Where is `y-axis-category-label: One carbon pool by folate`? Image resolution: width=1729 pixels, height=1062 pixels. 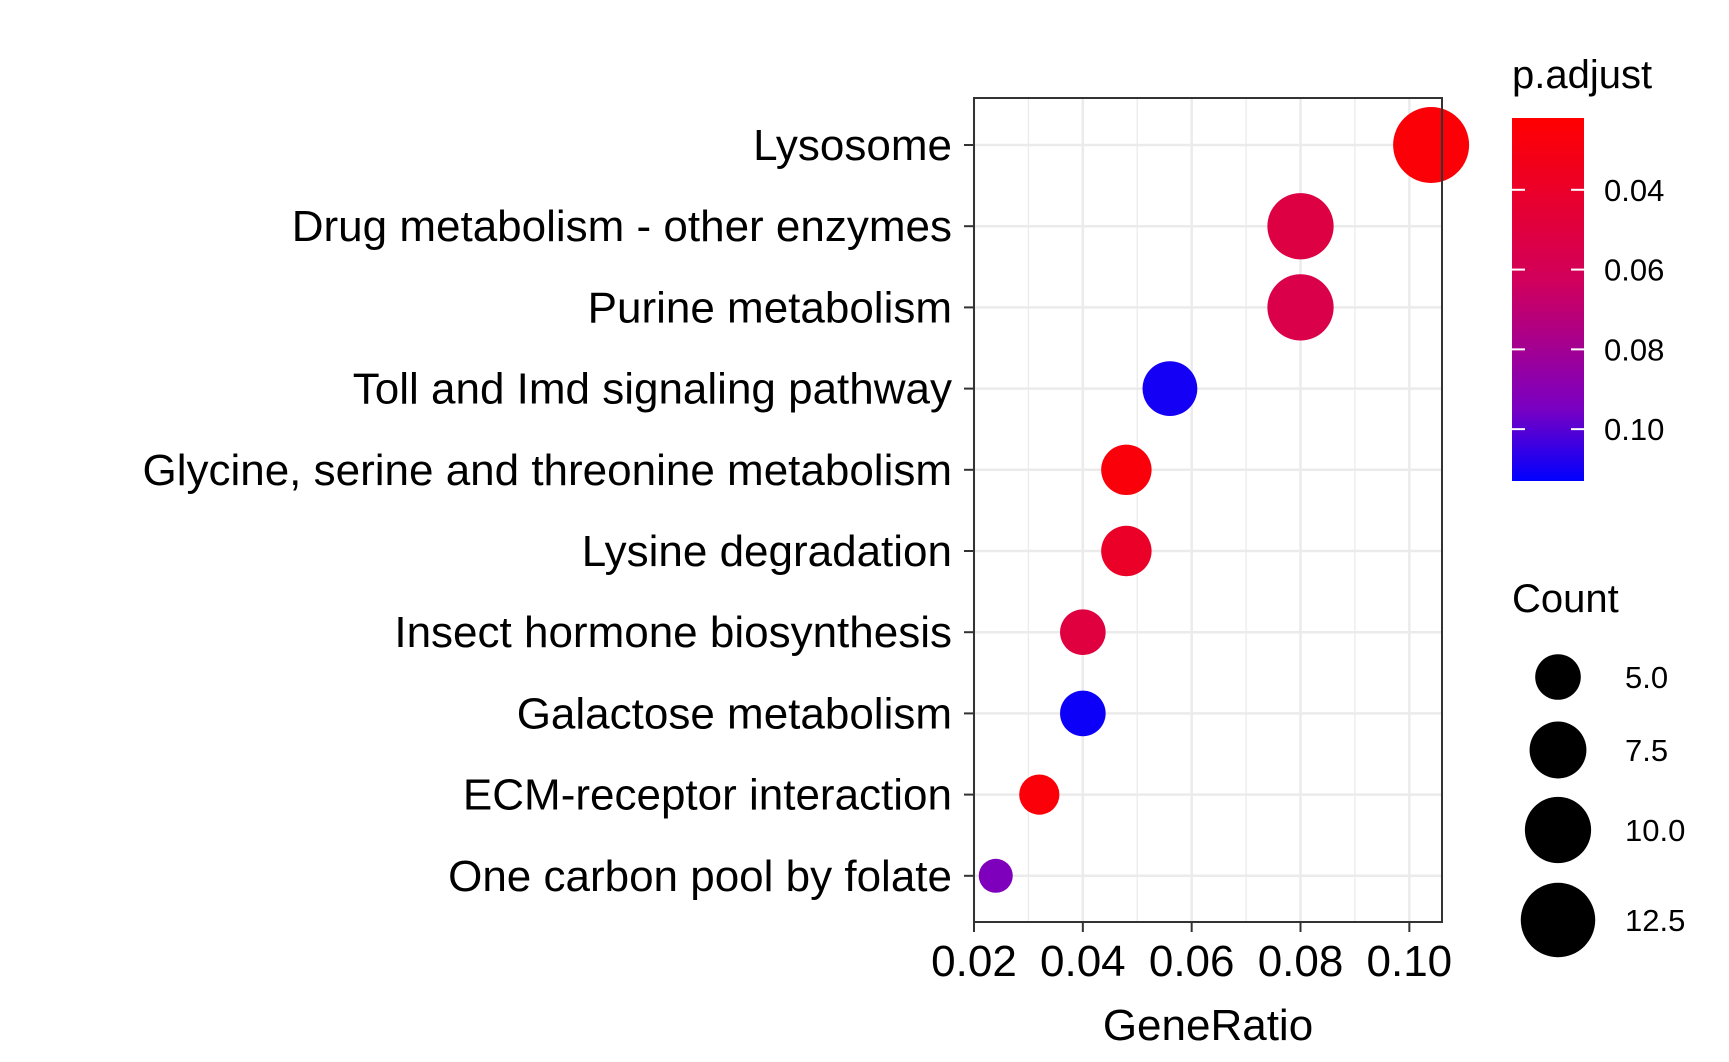 y-axis-category-label: One carbon pool by folate is located at coordinates (700, 876).